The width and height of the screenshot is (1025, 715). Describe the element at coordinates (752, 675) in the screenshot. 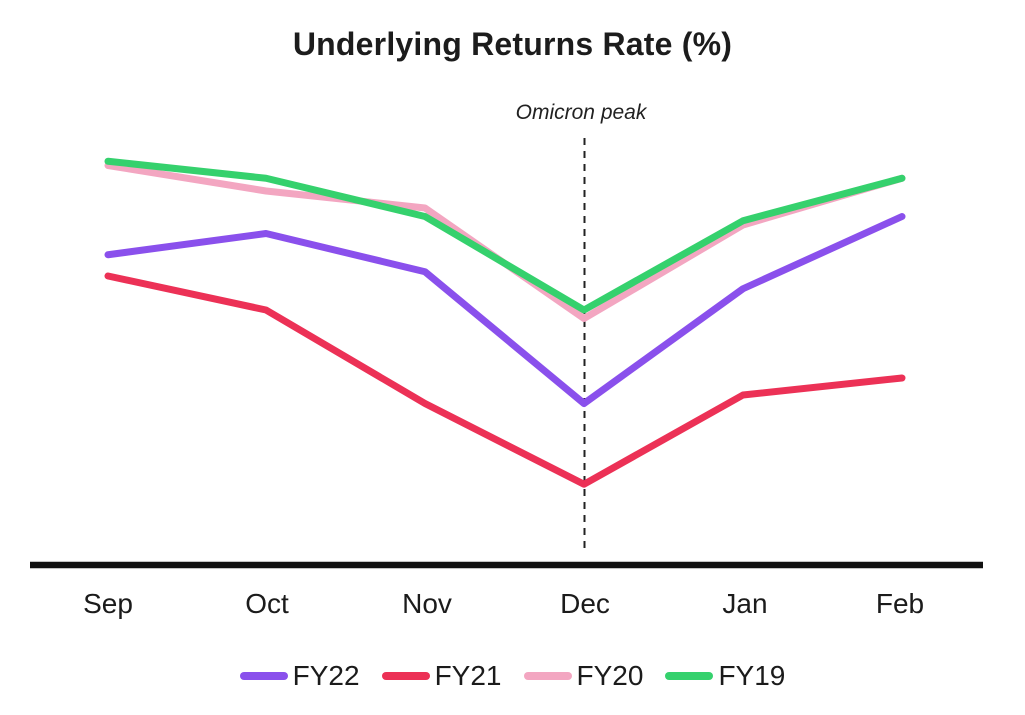

I see `legend-label-fy19: FY19` at that location.